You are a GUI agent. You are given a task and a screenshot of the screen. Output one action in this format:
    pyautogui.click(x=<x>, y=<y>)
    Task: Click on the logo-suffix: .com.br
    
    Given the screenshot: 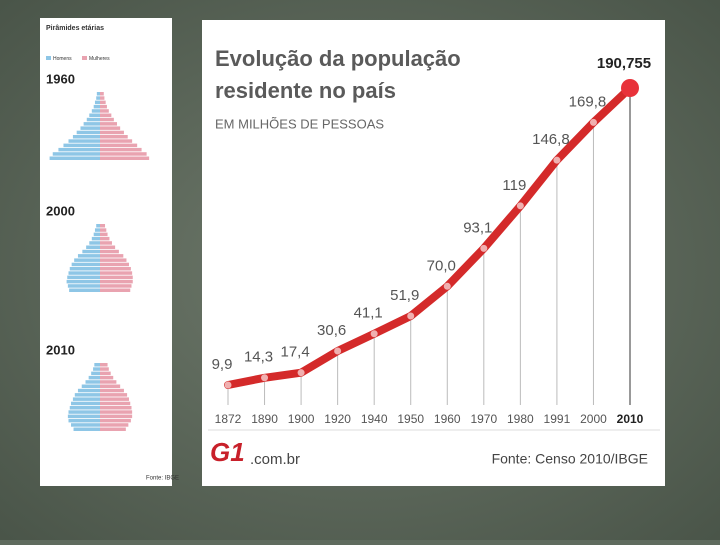 What is the action you would take?
    pyautogui.click(x=275, y=459)
    